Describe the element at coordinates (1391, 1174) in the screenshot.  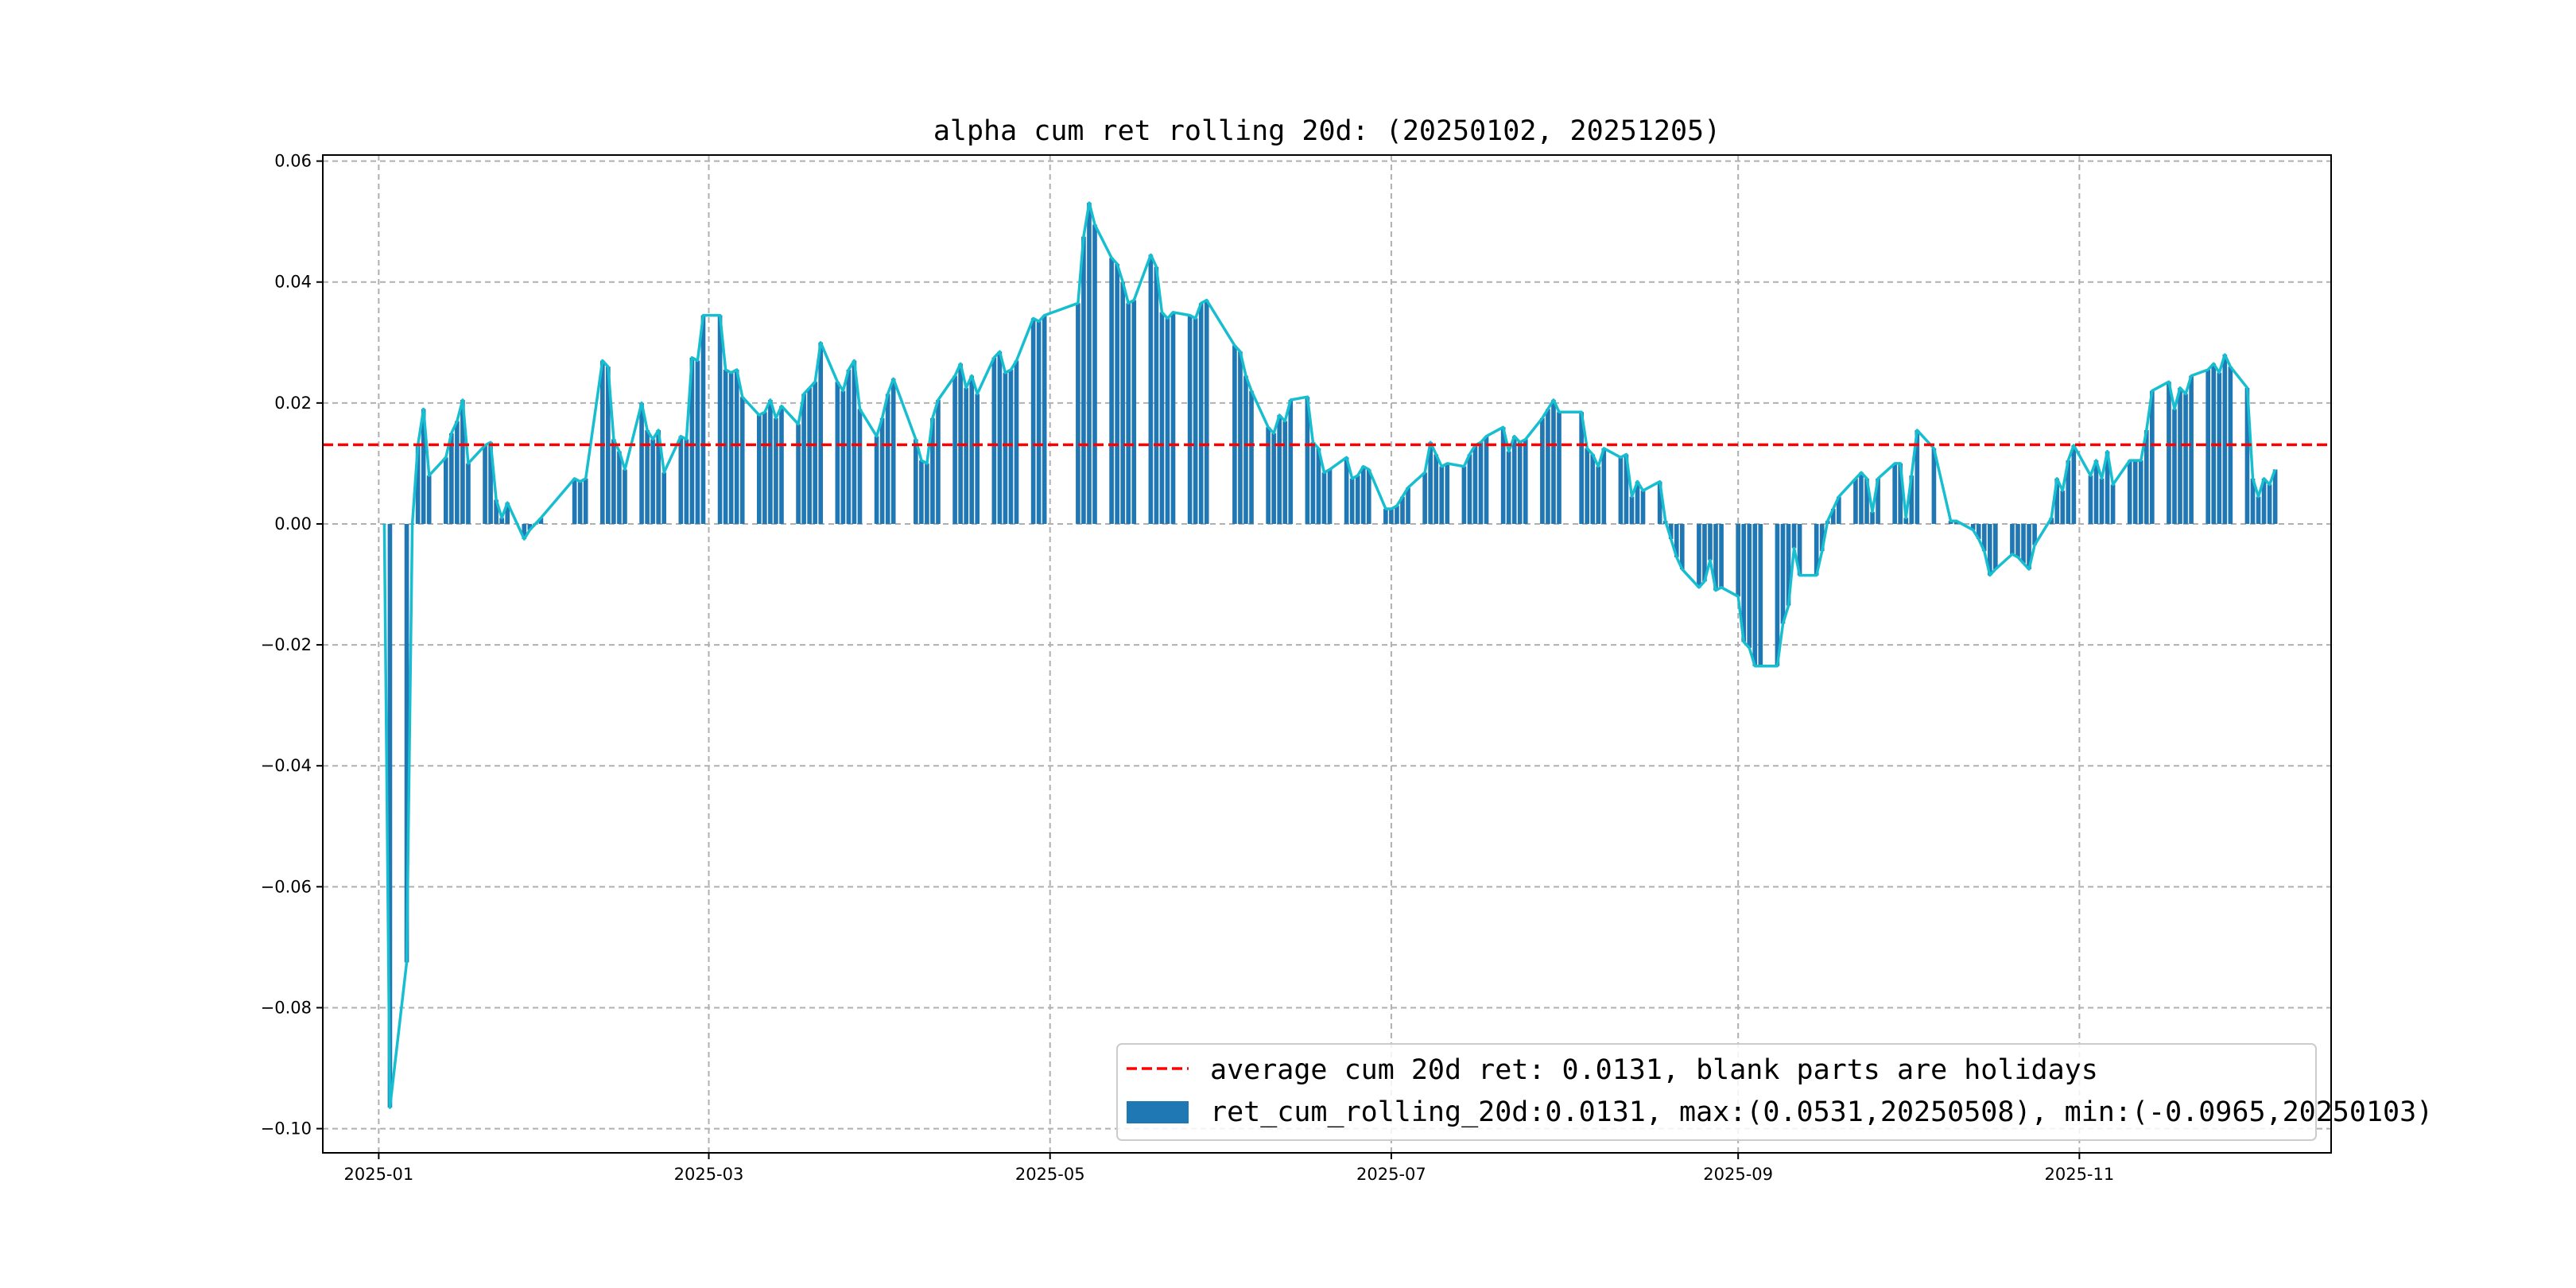
I see `x-tick-label: 2025-07` at that location.